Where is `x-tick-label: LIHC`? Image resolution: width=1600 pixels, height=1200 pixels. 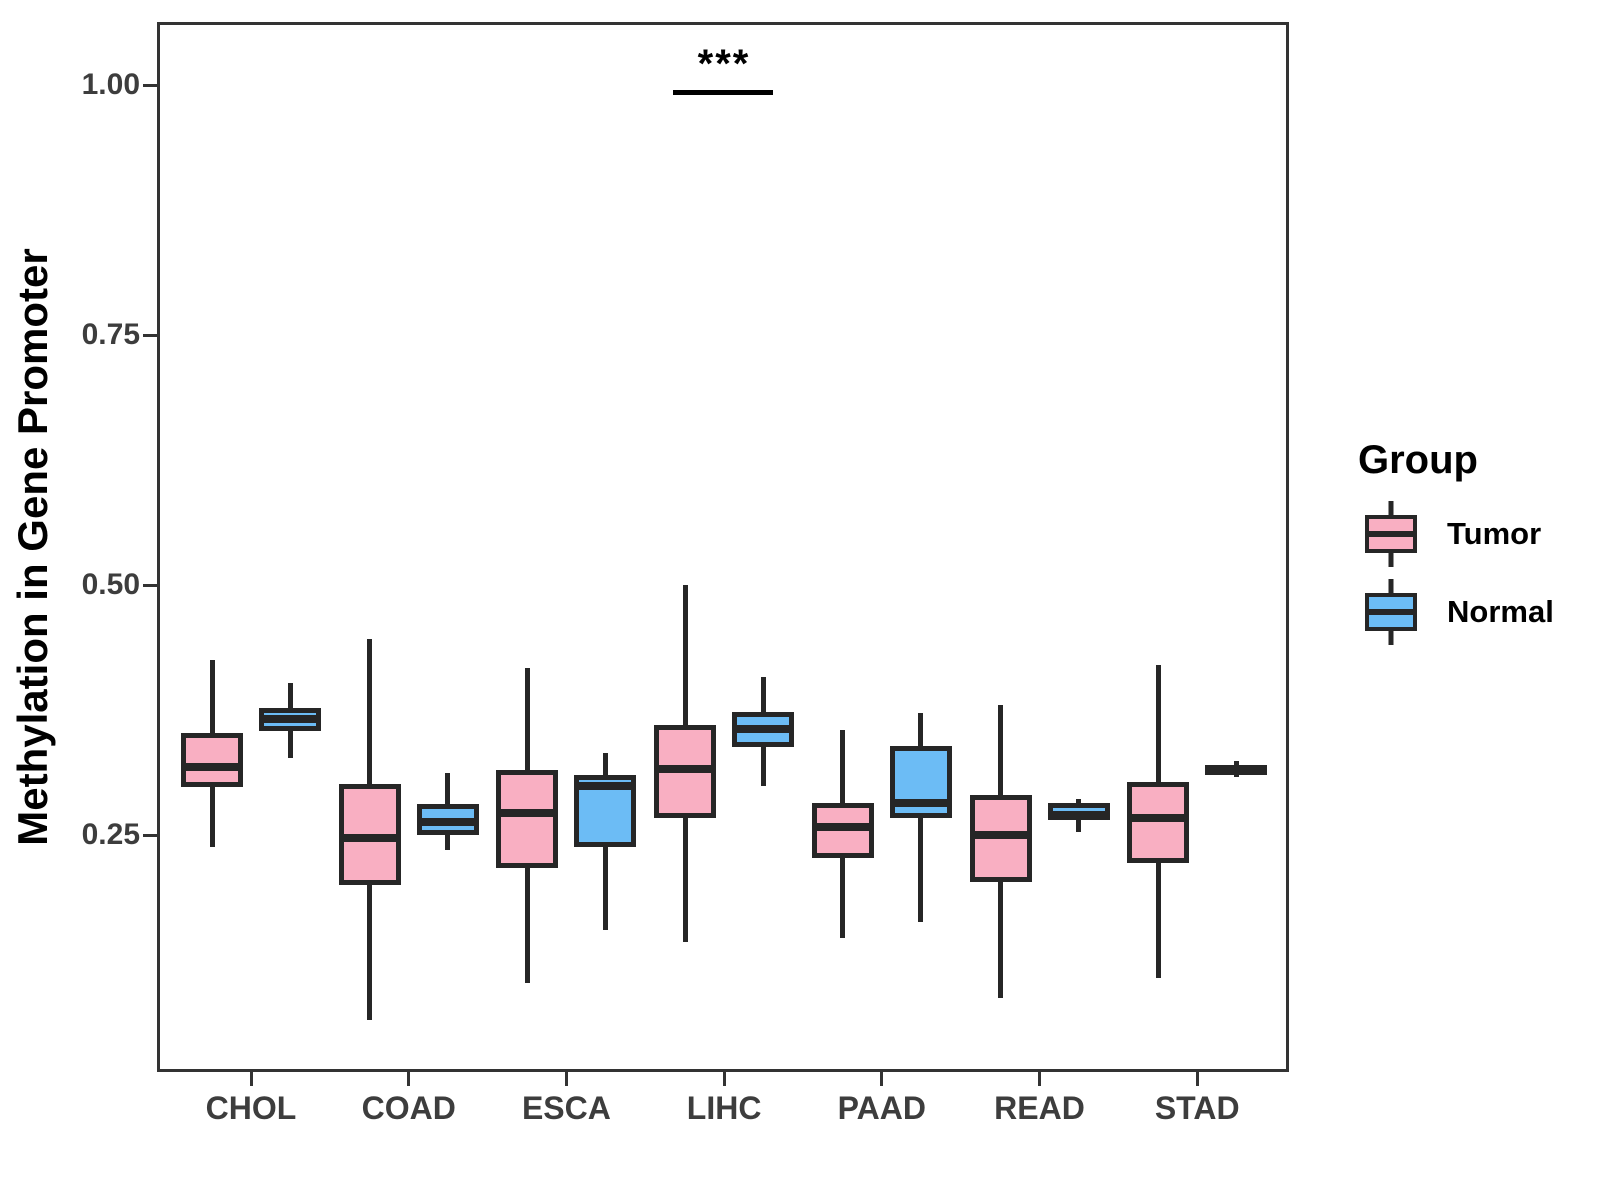
x-tick-label: LIHC is located at coordinates (724, 1108).